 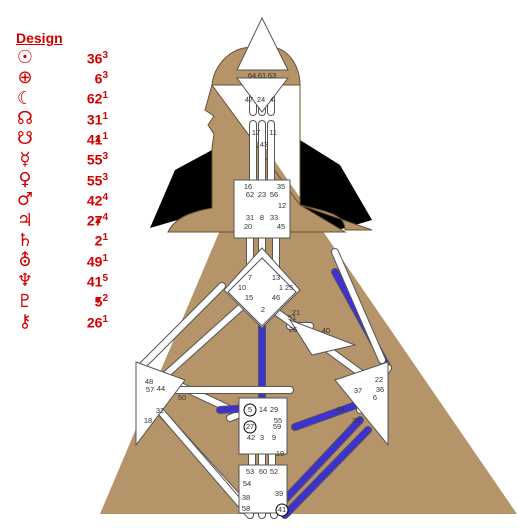 I want to click on fixing-mark: ▼, so click(x=98, y=302).